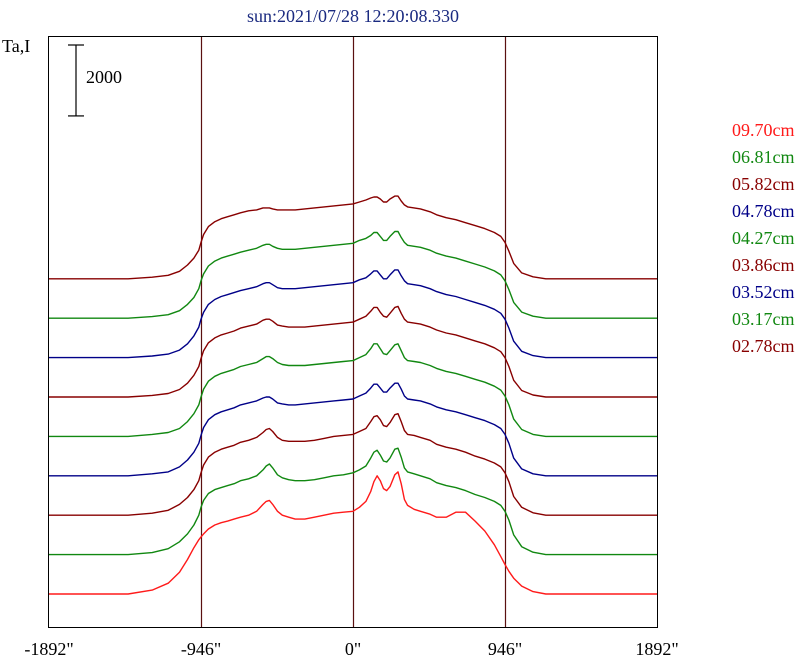 This screenshot has height=667, width=807. I want to click on legend-entry-2: 05.82cm, so click(763, 184).